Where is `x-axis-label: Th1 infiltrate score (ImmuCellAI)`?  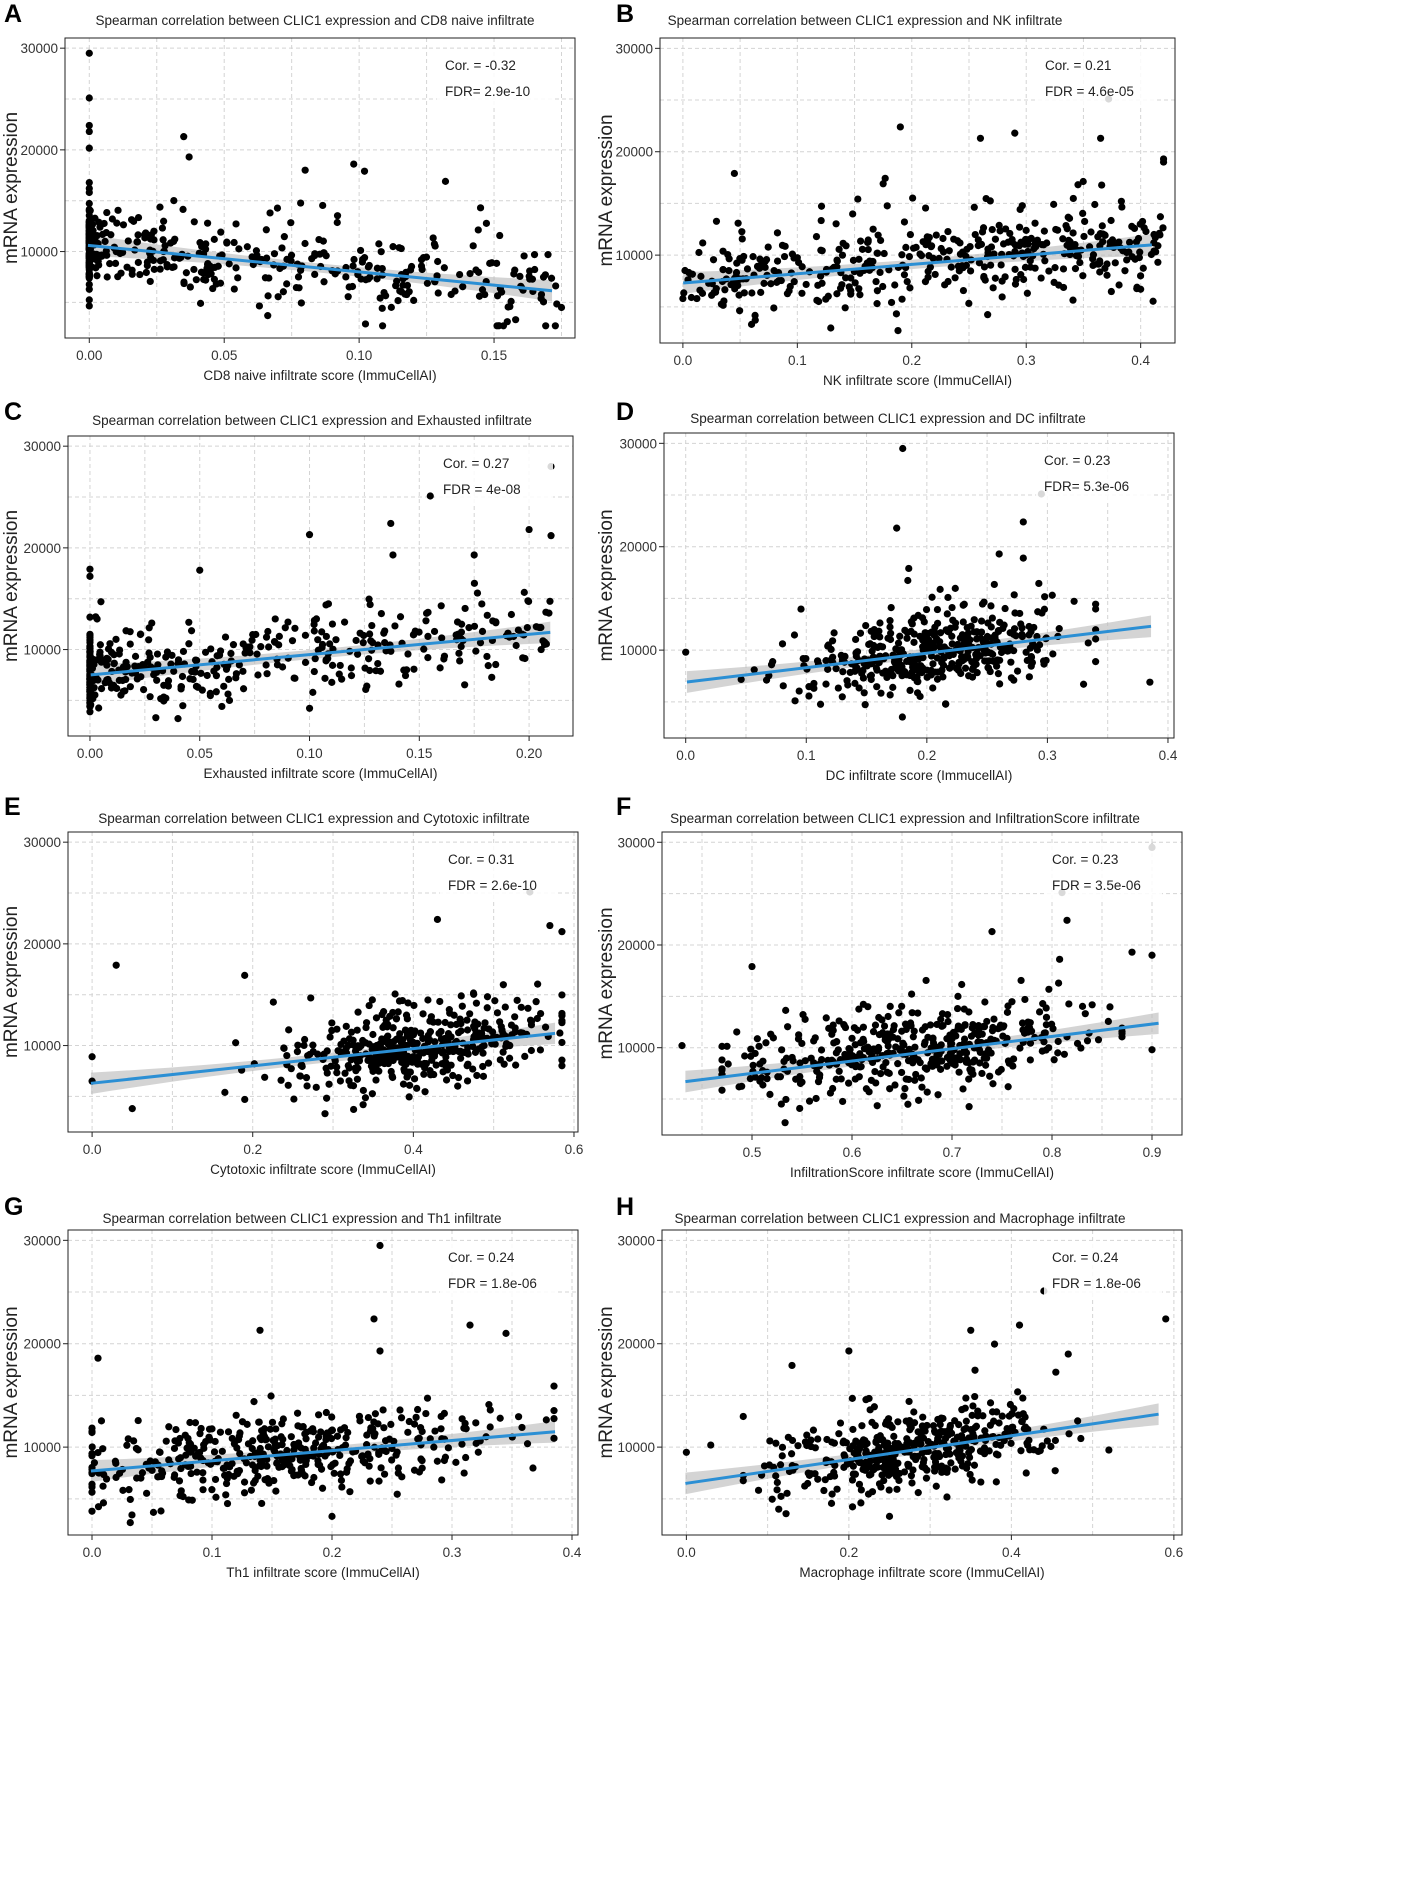
x-axis-label: Th1 infiltrate score (ImmuCellAI) is located at coordinates (323, 1572).